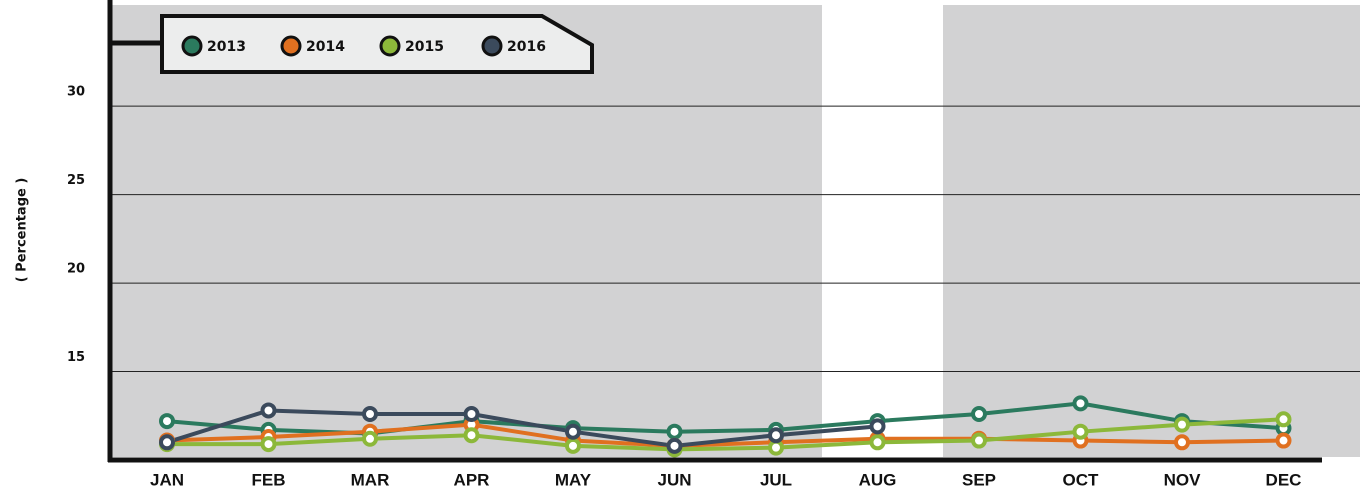 Image resolution: width=1360 pixels, height=495 pixels. What do you see at coordinates (167, 479) in the screenshot?
I see `x-tick-label: JAN` at bounding box center [167, 479].